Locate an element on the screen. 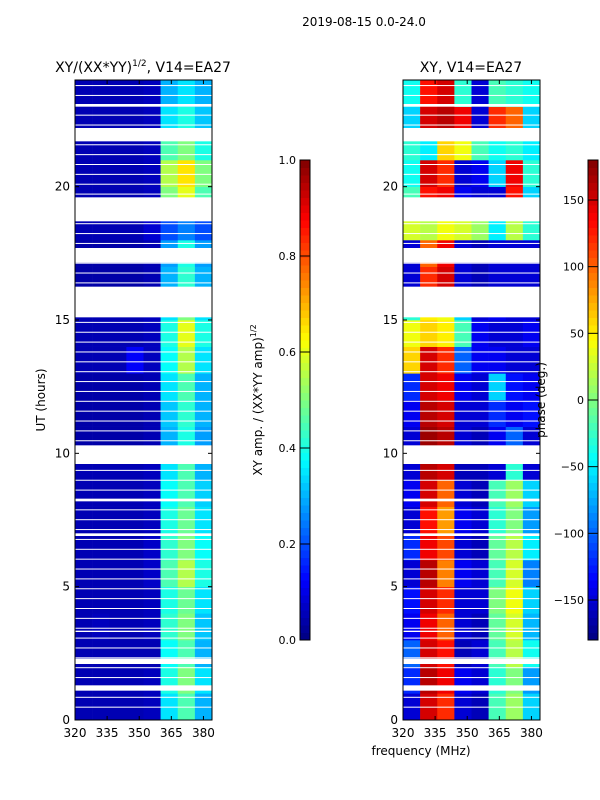 The height and width of the screenshot is (800, 600). y-axis-label: UT (hours) is located at coordinates (41, 399).